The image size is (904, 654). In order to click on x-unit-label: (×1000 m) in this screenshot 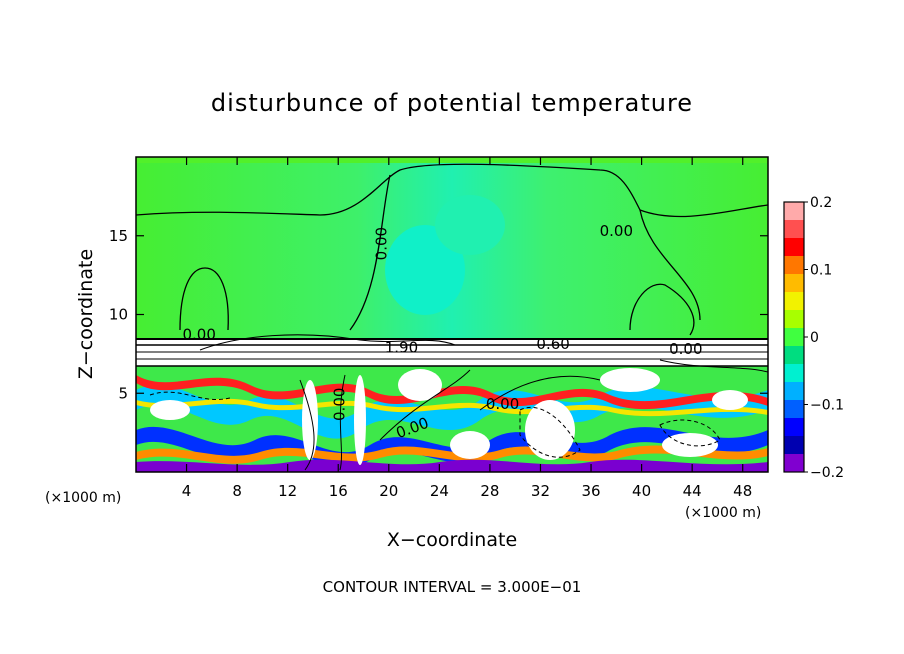, I will do `click(83, 498)`.